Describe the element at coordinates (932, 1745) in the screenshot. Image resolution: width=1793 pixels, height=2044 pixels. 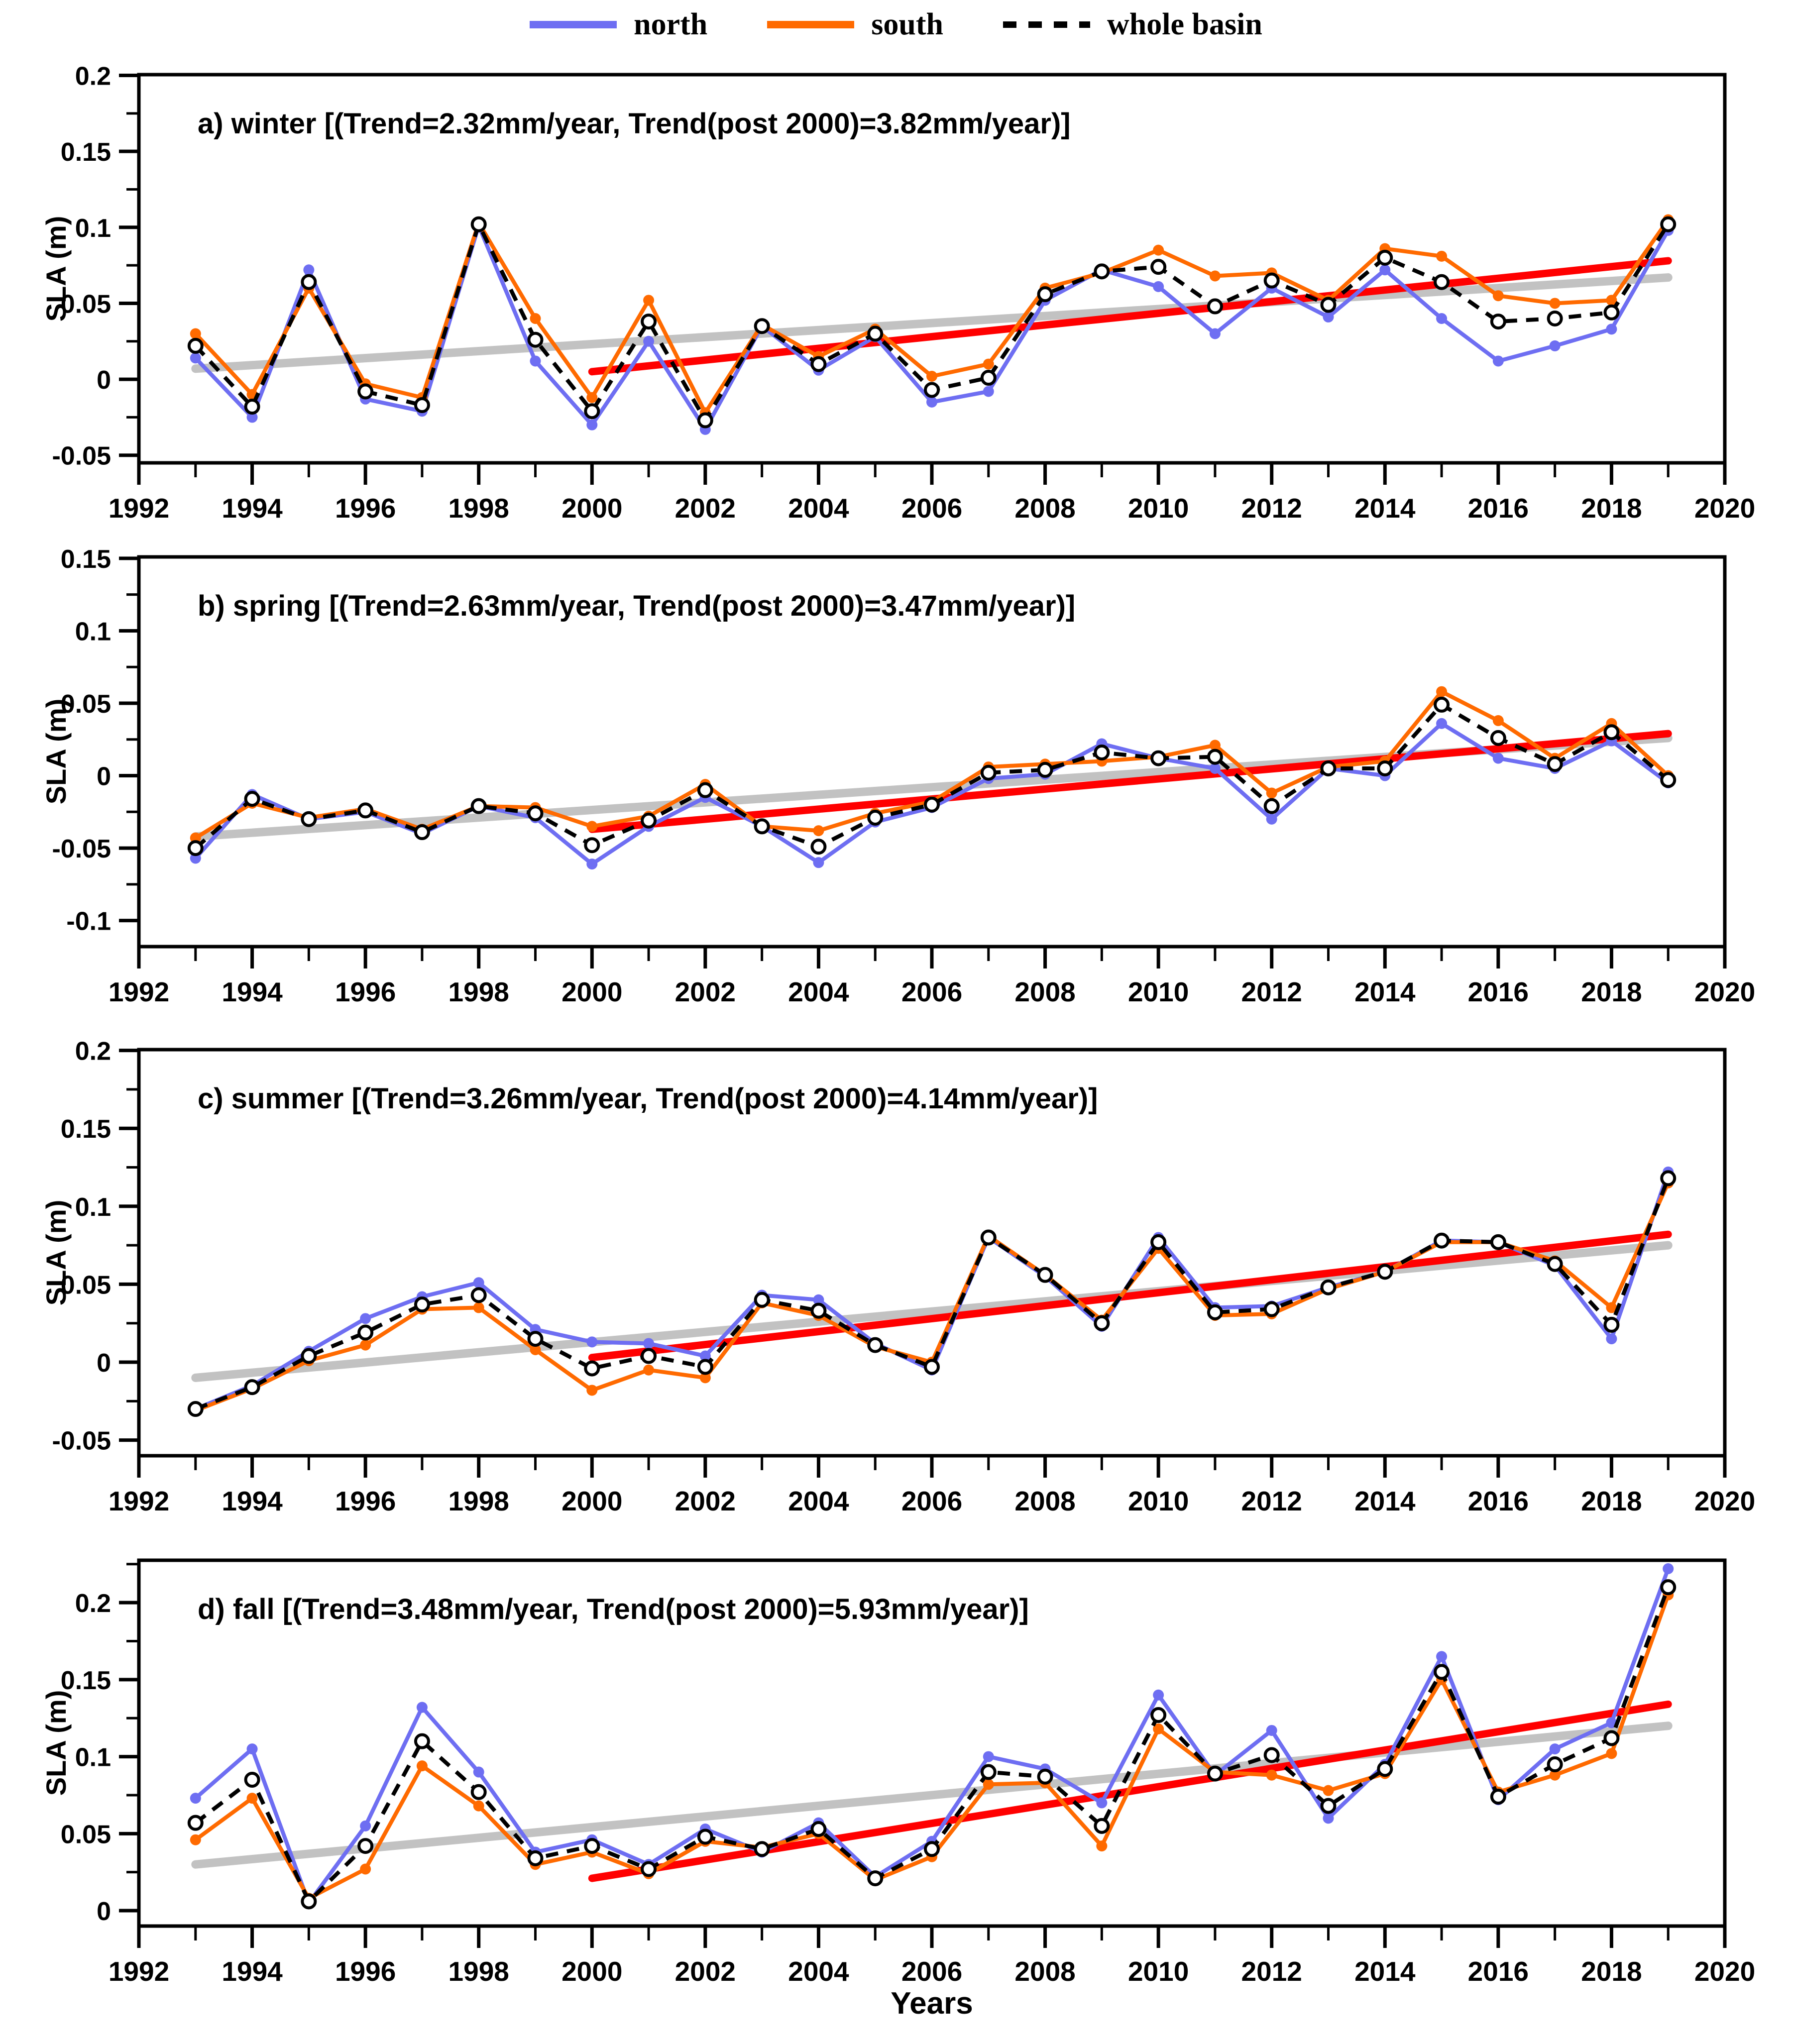
I see `whole-basin-markers` at that location.